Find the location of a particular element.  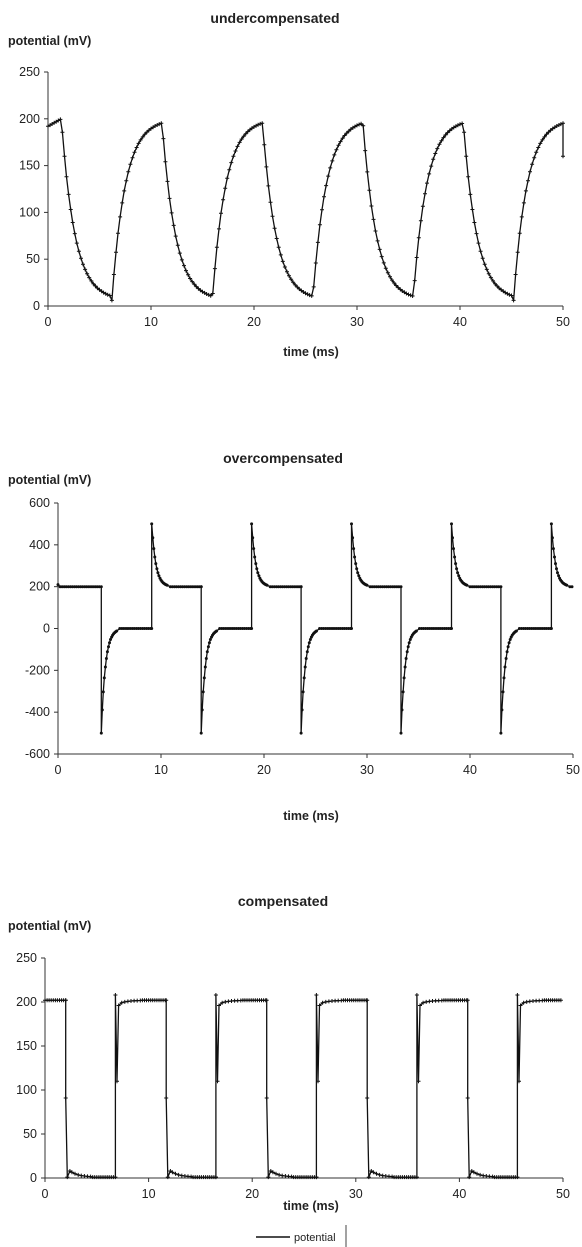

y-axis-label: potential (mV) is located at coordinates (49, 41).